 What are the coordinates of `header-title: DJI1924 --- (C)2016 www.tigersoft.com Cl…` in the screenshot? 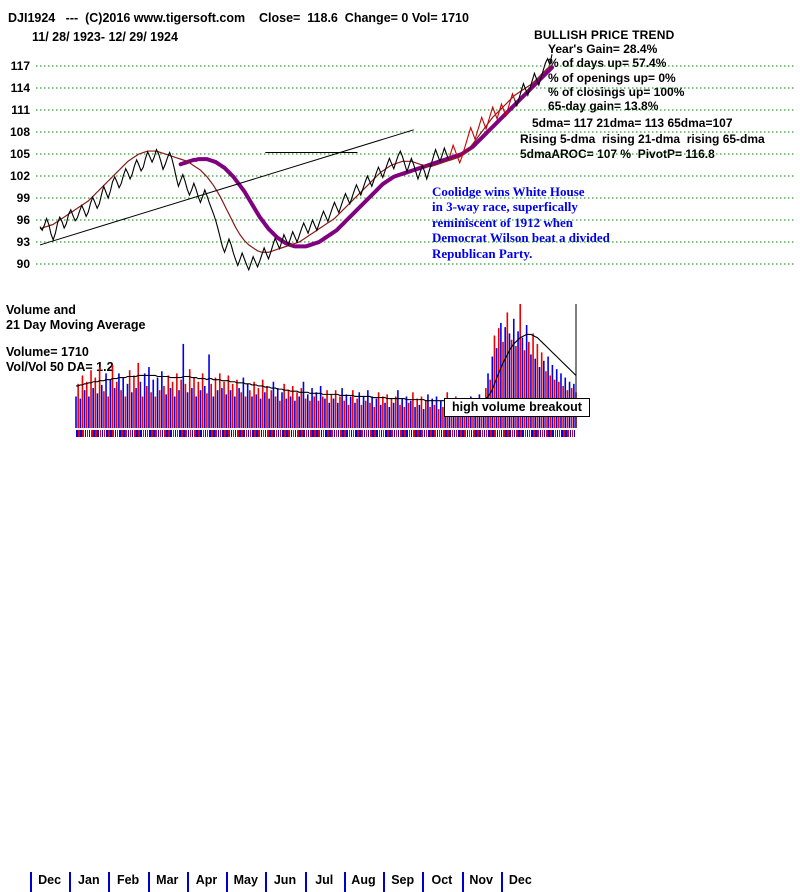 It's located at (238, 18).